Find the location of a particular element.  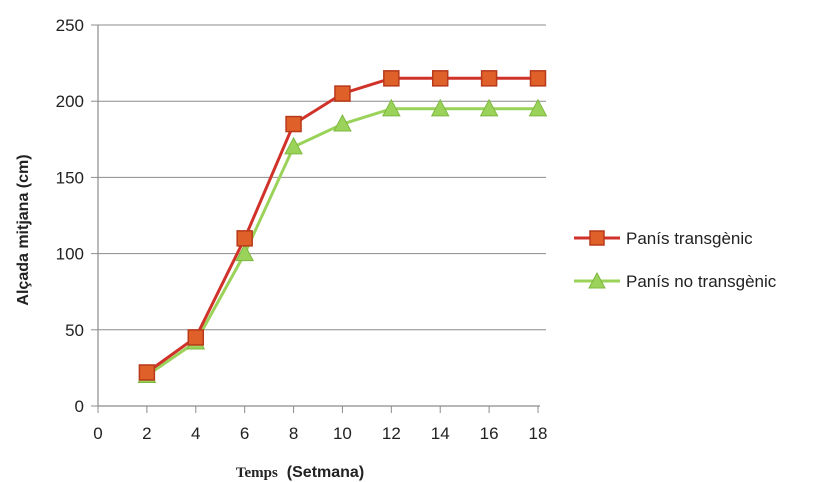

x-tick-label: 4 is located at coordinates (195, 433).